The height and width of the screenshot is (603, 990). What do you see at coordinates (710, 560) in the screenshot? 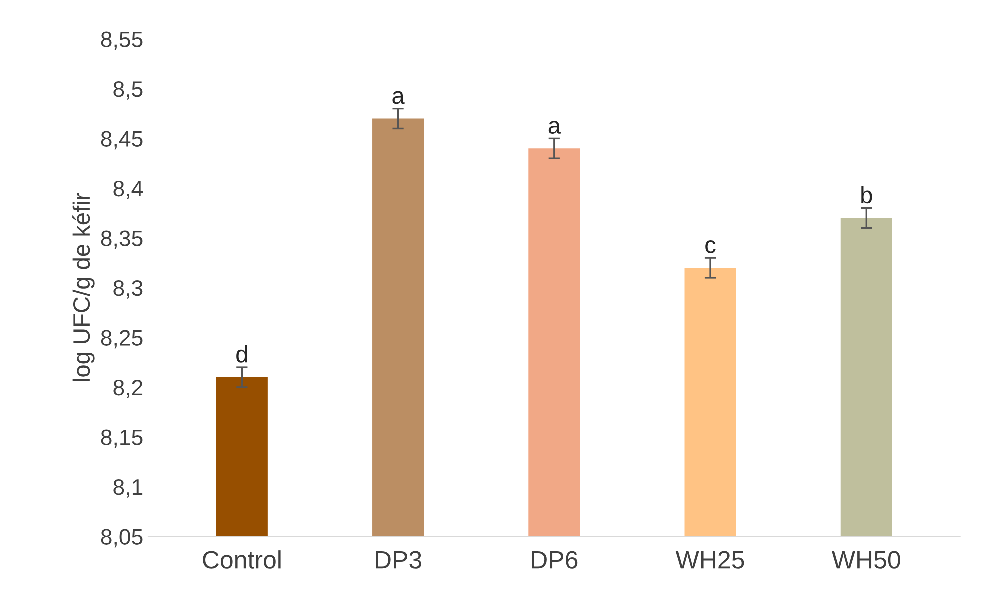
I see `x-tick-label: WH25` at bounding box center [710, 560].